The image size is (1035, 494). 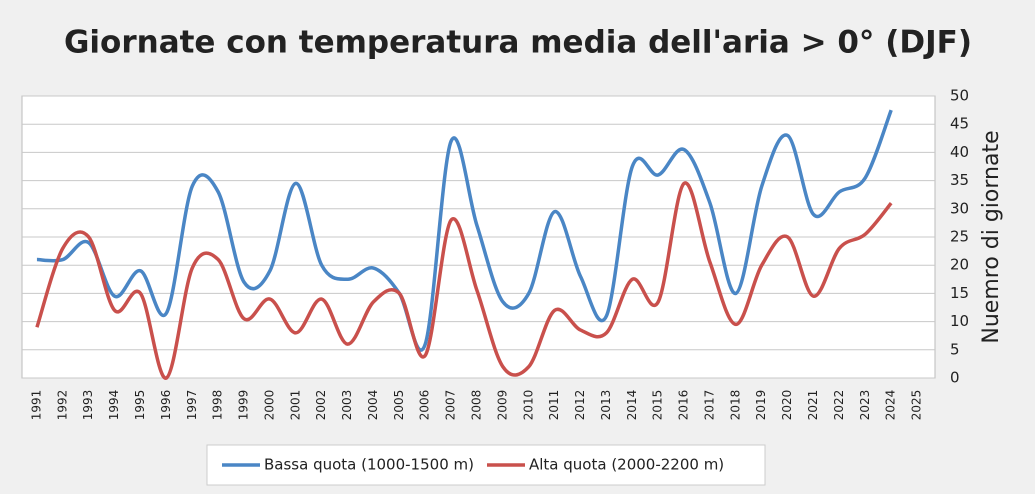 What do you see at coordinates (991, 236) in the screenshot?
I see `y-axis-label: Nuemro di giornate` at bounding box center [991, 236].